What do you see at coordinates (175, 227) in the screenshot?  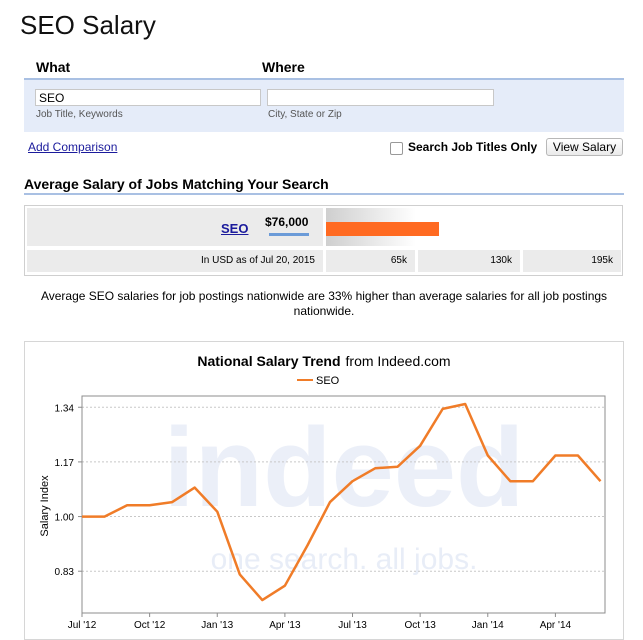 I see `salary-label-cell` at bounding box center [175, 227].